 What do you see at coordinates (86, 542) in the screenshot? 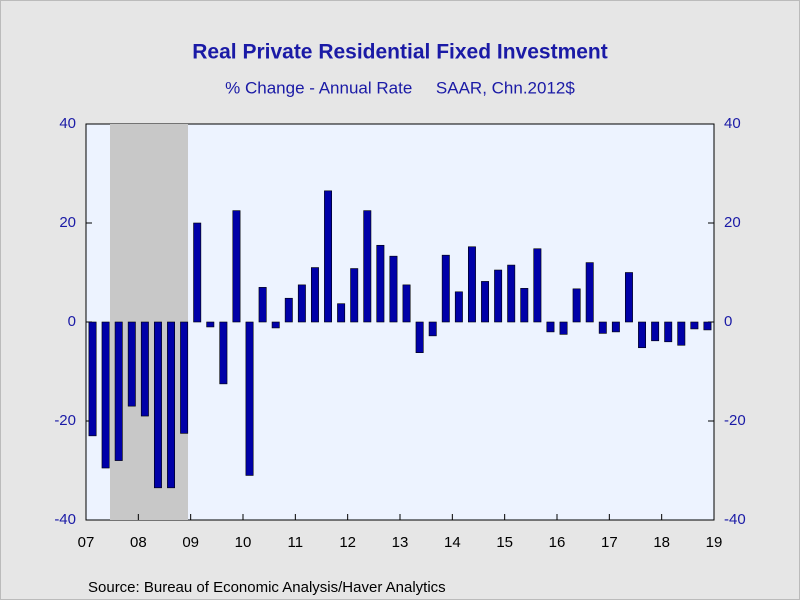
I see `x-tick-label: 07` at bounding box center [86, 542].